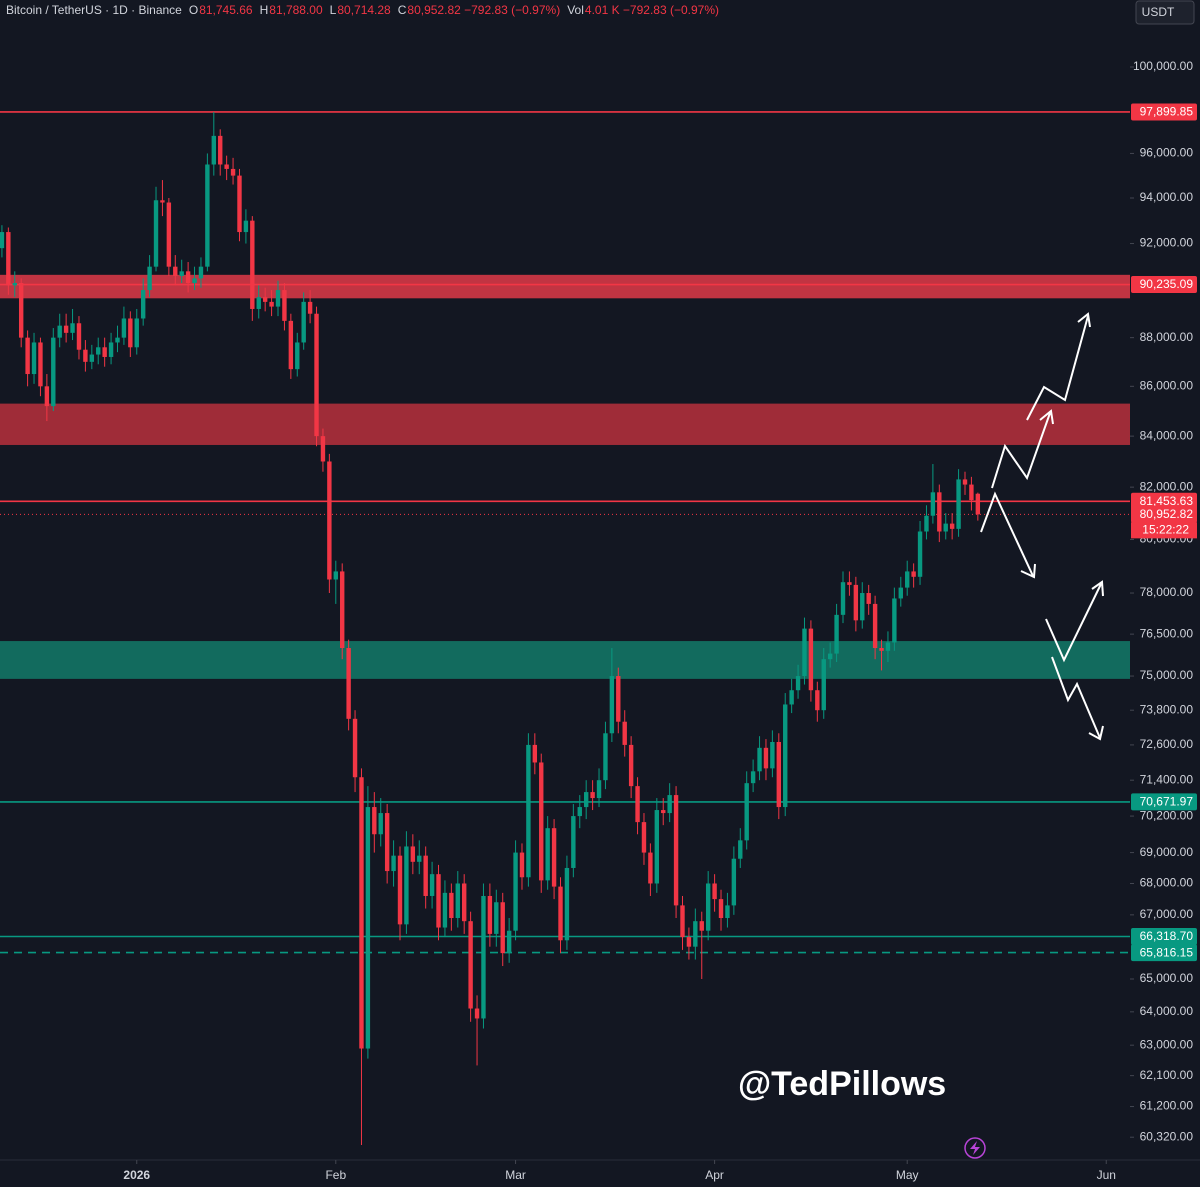 Image resolution: width=1200 pixels, height=1187 pixels. I want to click on y-tick-label: 84,000.00, so click(1167, 435).